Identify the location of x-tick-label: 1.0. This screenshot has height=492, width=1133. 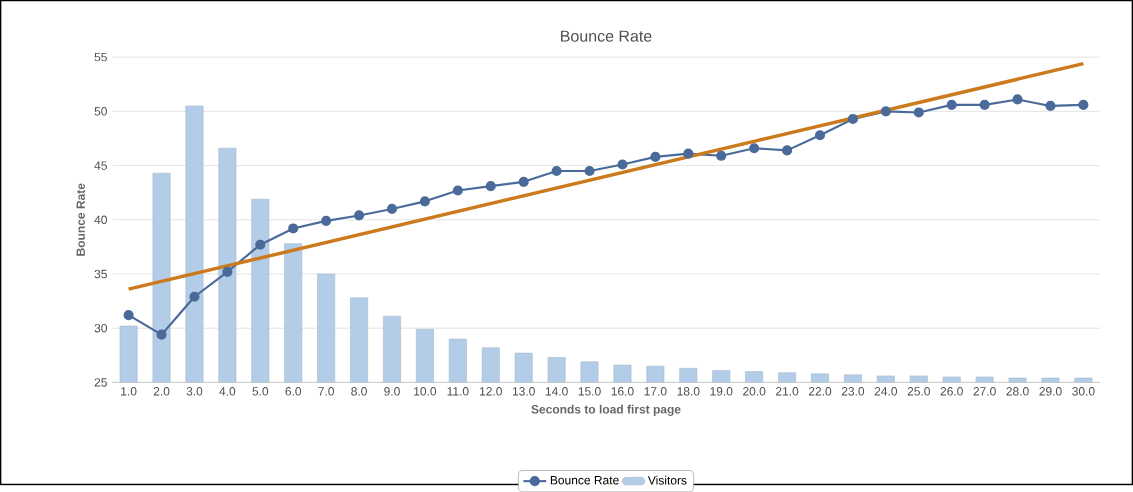
(129, 391).